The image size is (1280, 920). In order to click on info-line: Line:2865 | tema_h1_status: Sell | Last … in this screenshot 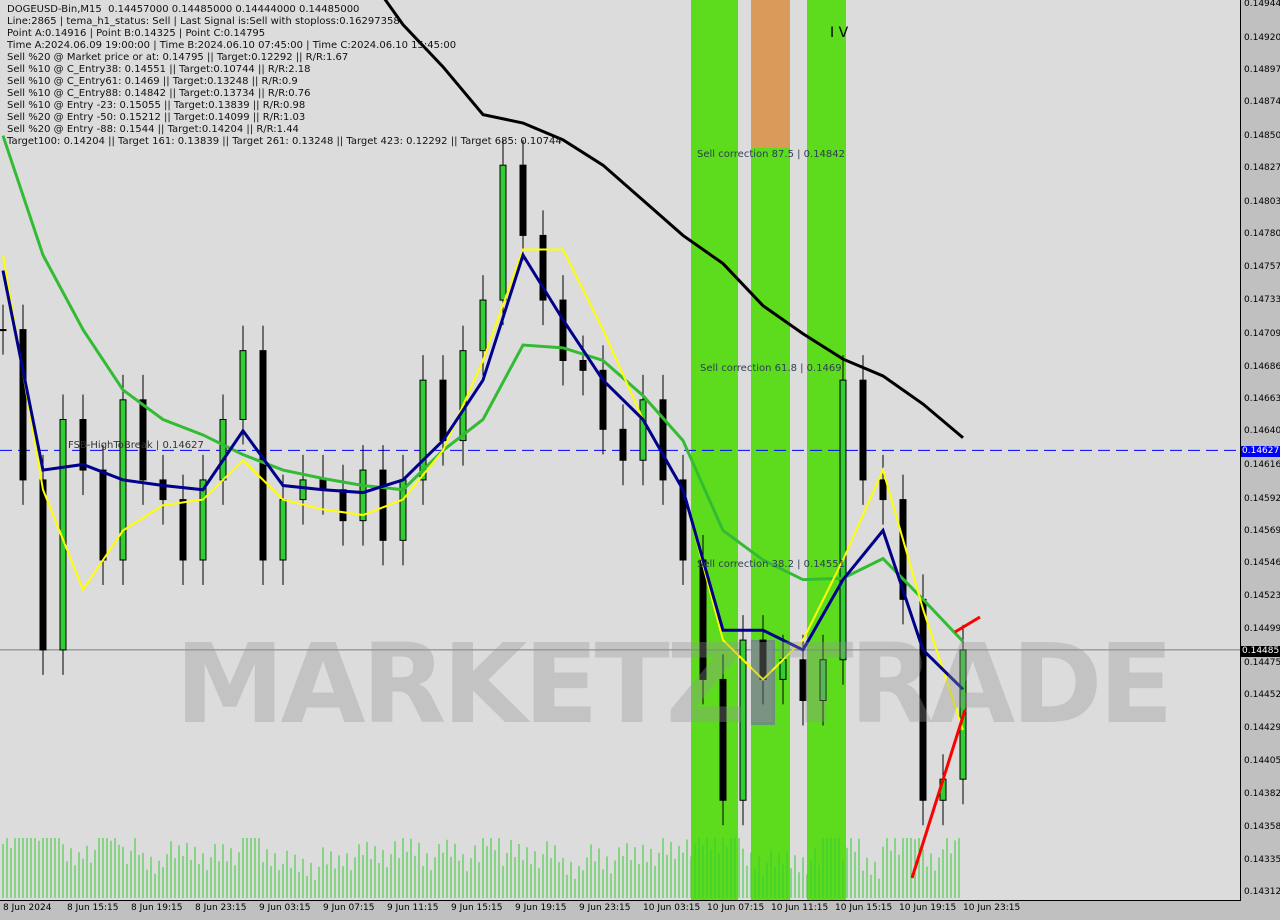, I will do `click(203, 21)`.